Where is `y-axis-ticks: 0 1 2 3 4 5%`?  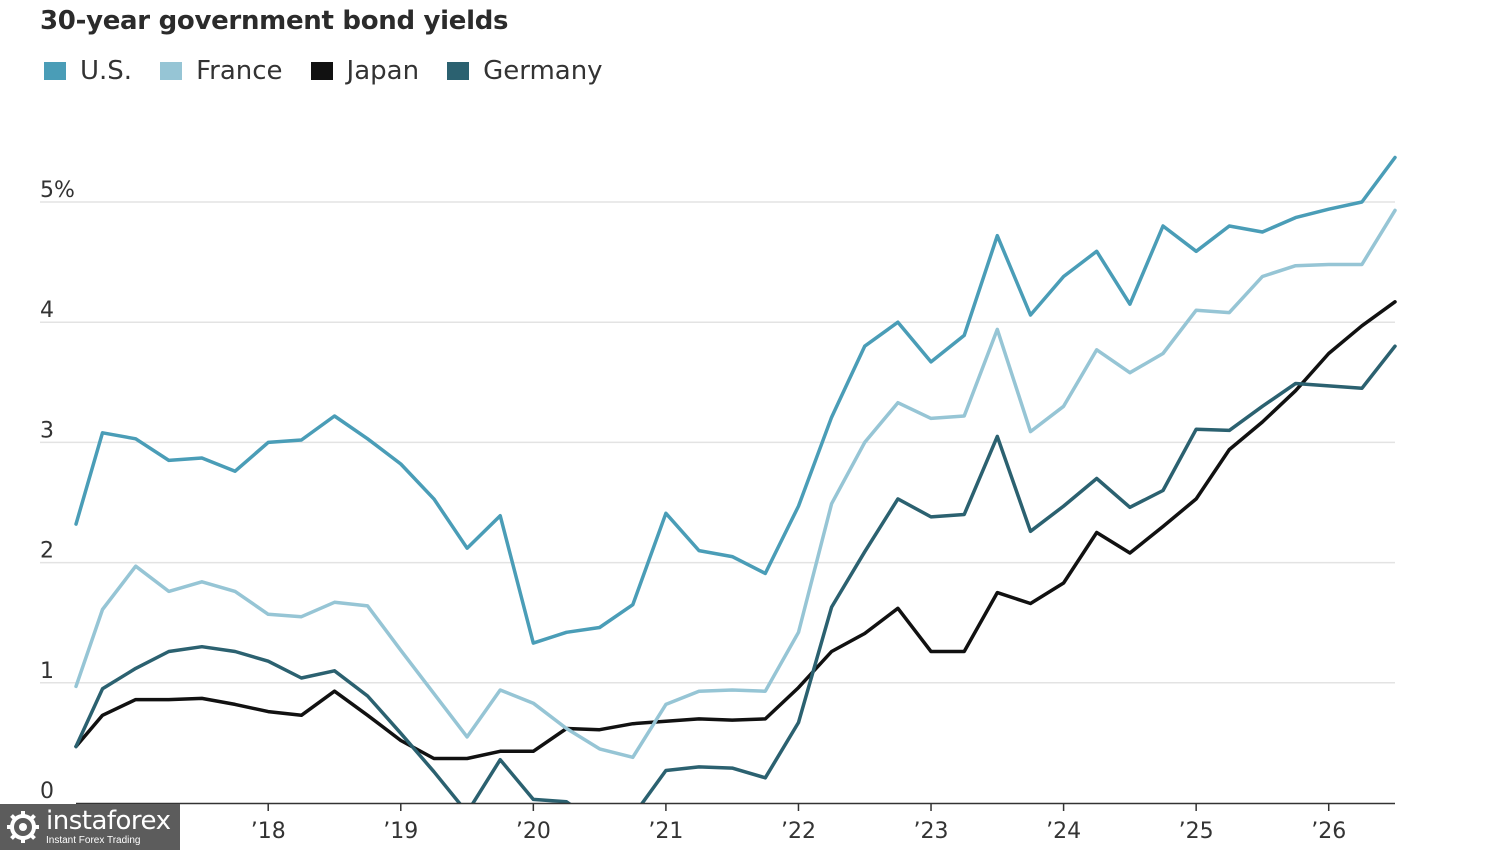
y-axis-ticks: 0 1 2 3 4 5% is located at coordinates (57, 491).